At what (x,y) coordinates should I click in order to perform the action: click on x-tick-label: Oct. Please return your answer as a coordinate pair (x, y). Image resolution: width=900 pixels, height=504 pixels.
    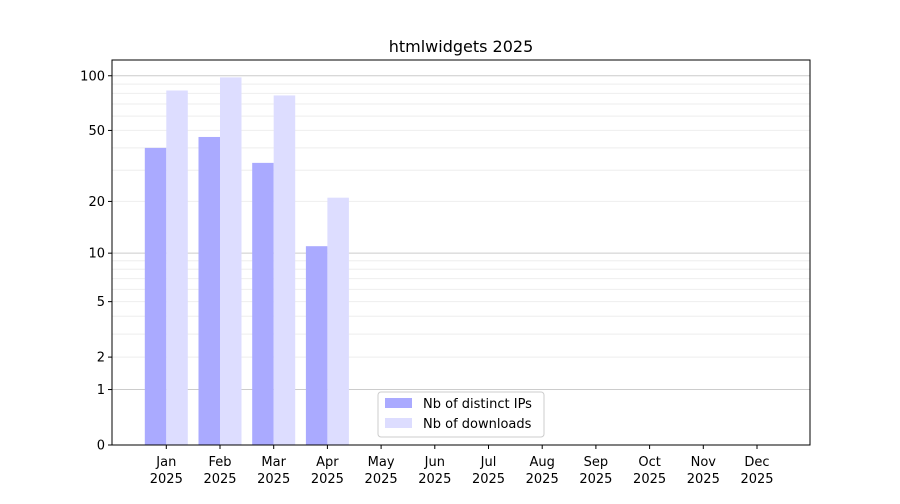
    Looking at the image, I should click on (649, 462).